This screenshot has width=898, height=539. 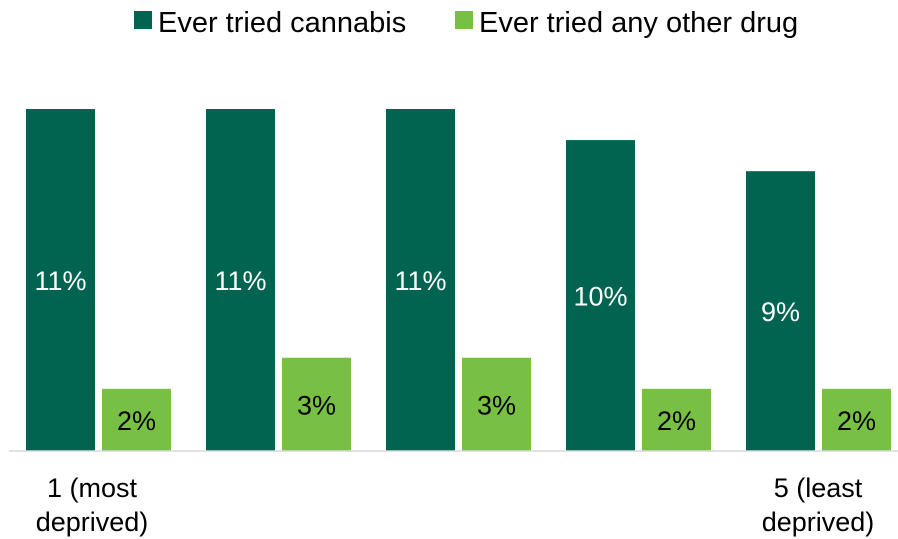 I want to click on data-label-other-drug-3: 3%, so click(x=496, y=405).